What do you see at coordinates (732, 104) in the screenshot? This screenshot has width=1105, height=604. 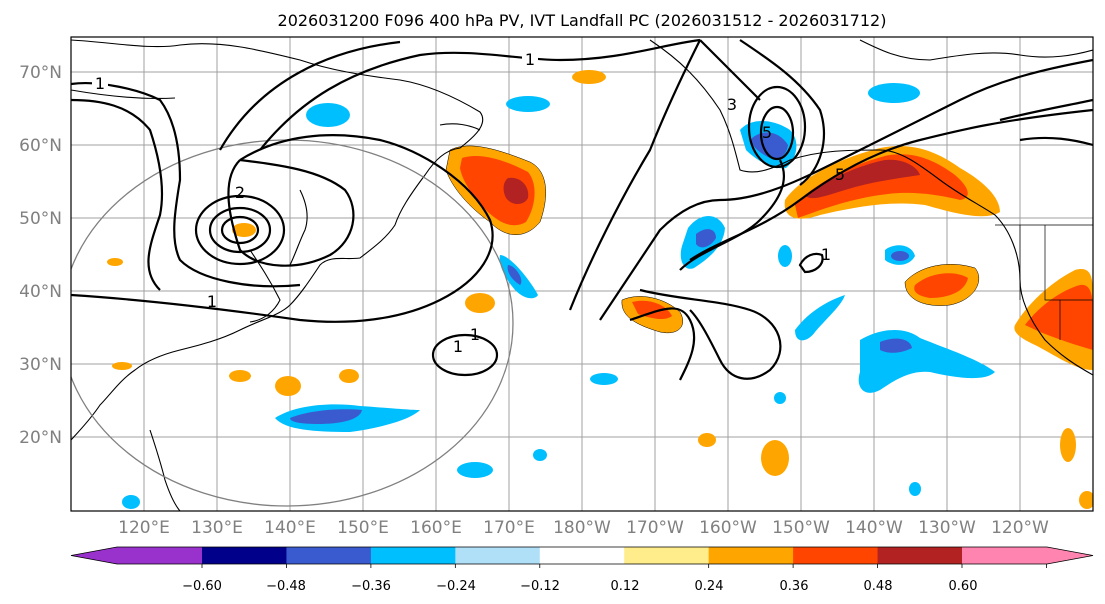 I see `contour-label: 3` at bounding box center [732, 104].